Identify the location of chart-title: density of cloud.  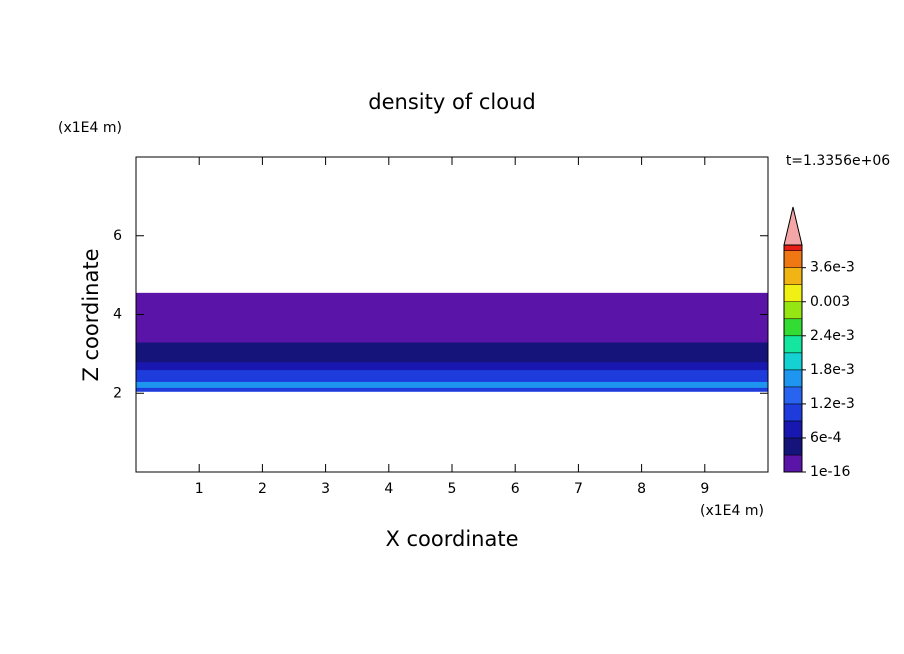
(451, 102).